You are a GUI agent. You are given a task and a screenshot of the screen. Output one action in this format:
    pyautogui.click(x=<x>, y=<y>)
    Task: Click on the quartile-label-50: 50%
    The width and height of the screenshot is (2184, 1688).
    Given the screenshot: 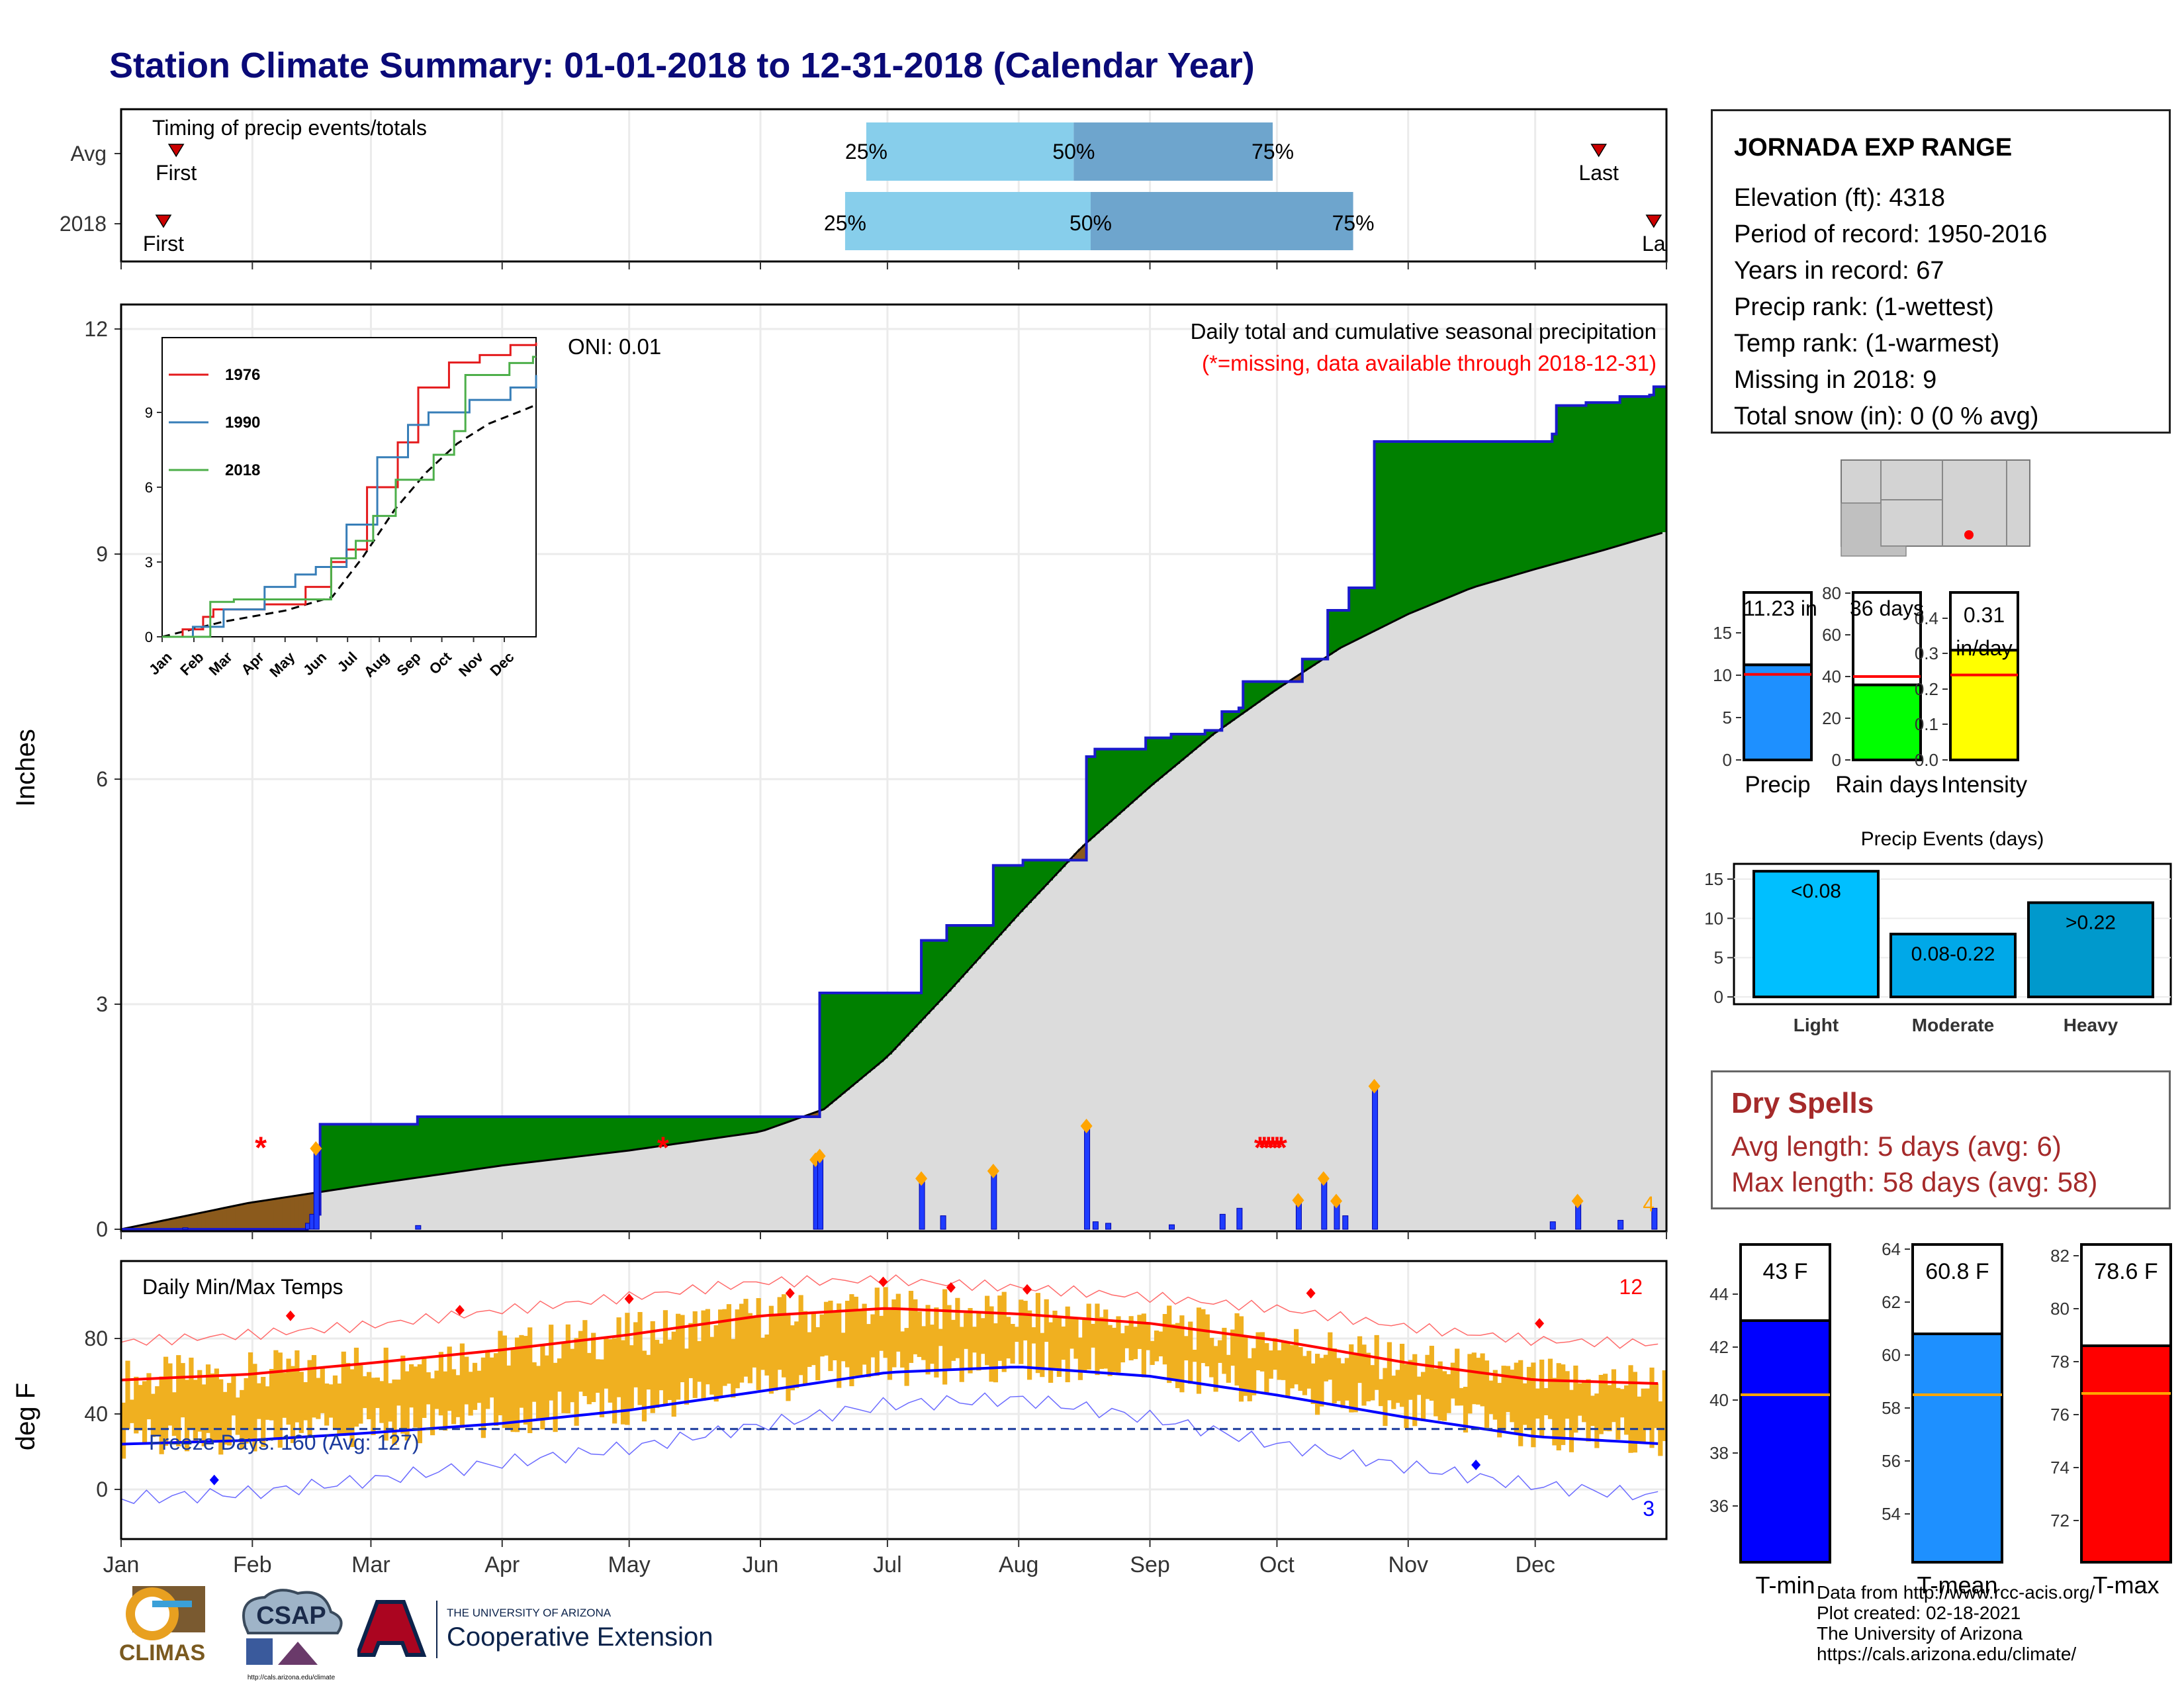 What is the action you would take?
    pyautogui.click(x=1073, y=152)
    